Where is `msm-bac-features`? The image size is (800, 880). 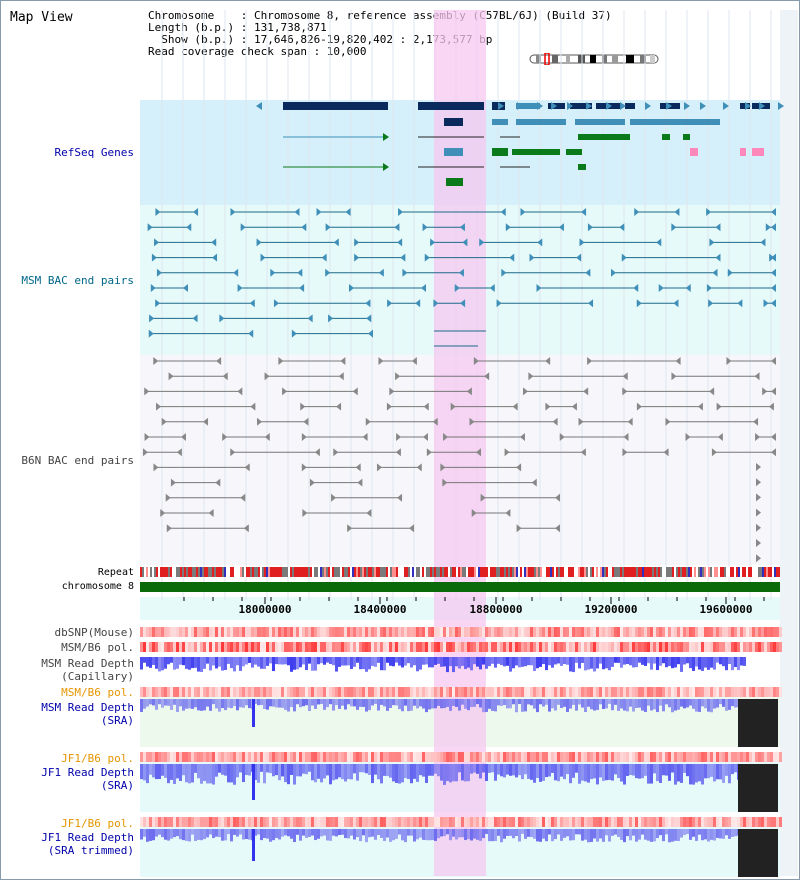 msm-bac-features is located at coordinates (461, 277).